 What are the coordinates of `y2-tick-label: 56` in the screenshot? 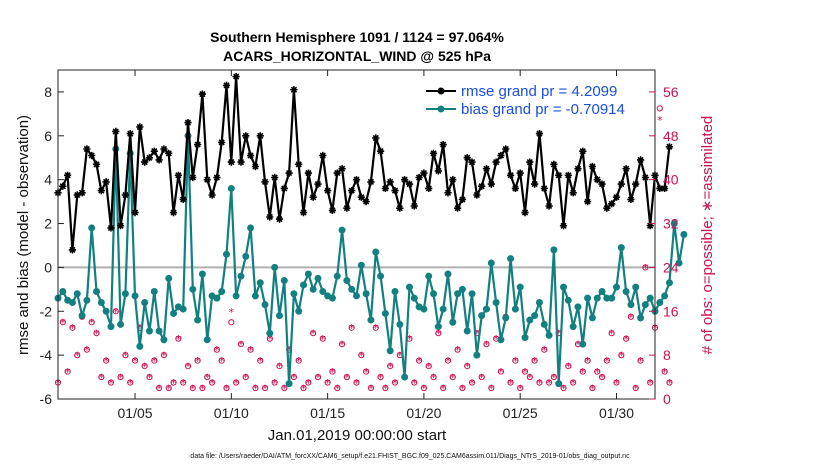 It's located at (671, 92).